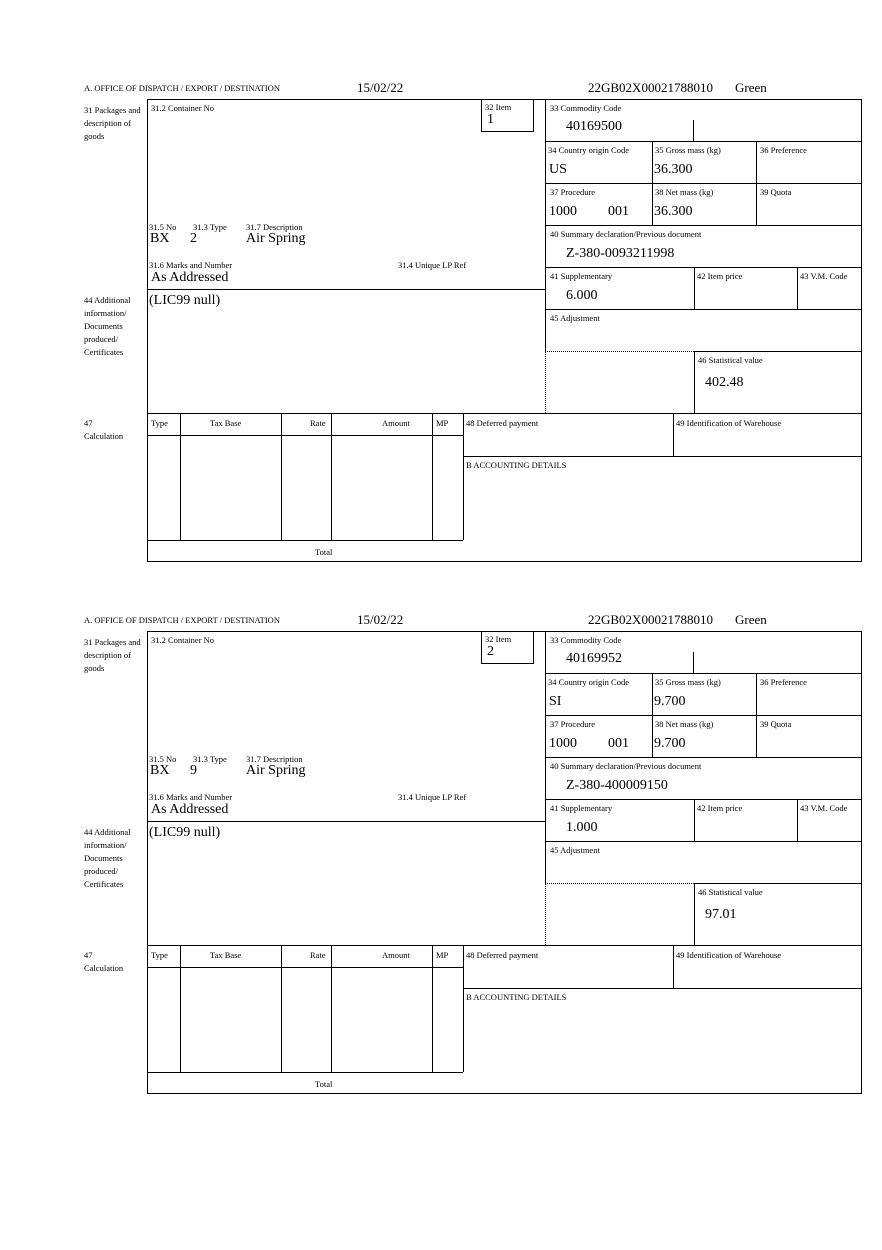 The width and height of the screenshot is (882, 1250). What do you see at coordinates (193, 238) in the screenshot?
I see `package-count: 2` at bounding box center [193, 238].